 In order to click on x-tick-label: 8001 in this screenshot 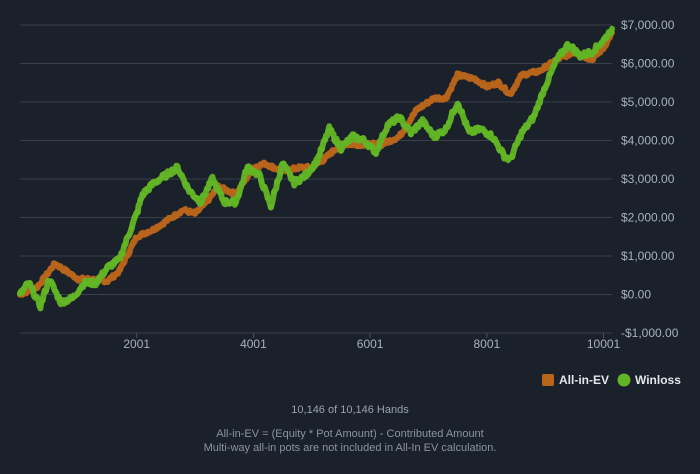, I will do `click(486, 344)`.